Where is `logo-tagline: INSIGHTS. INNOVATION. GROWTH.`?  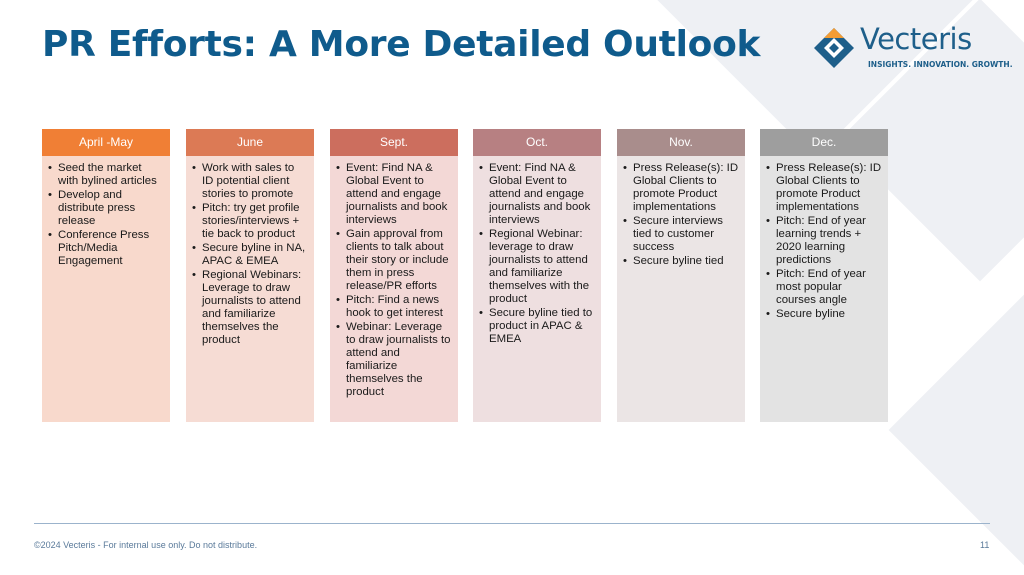
logo-tagline: INSIGHTS. INNOVATION. GROWTH. is located at coordinates (940, 64).